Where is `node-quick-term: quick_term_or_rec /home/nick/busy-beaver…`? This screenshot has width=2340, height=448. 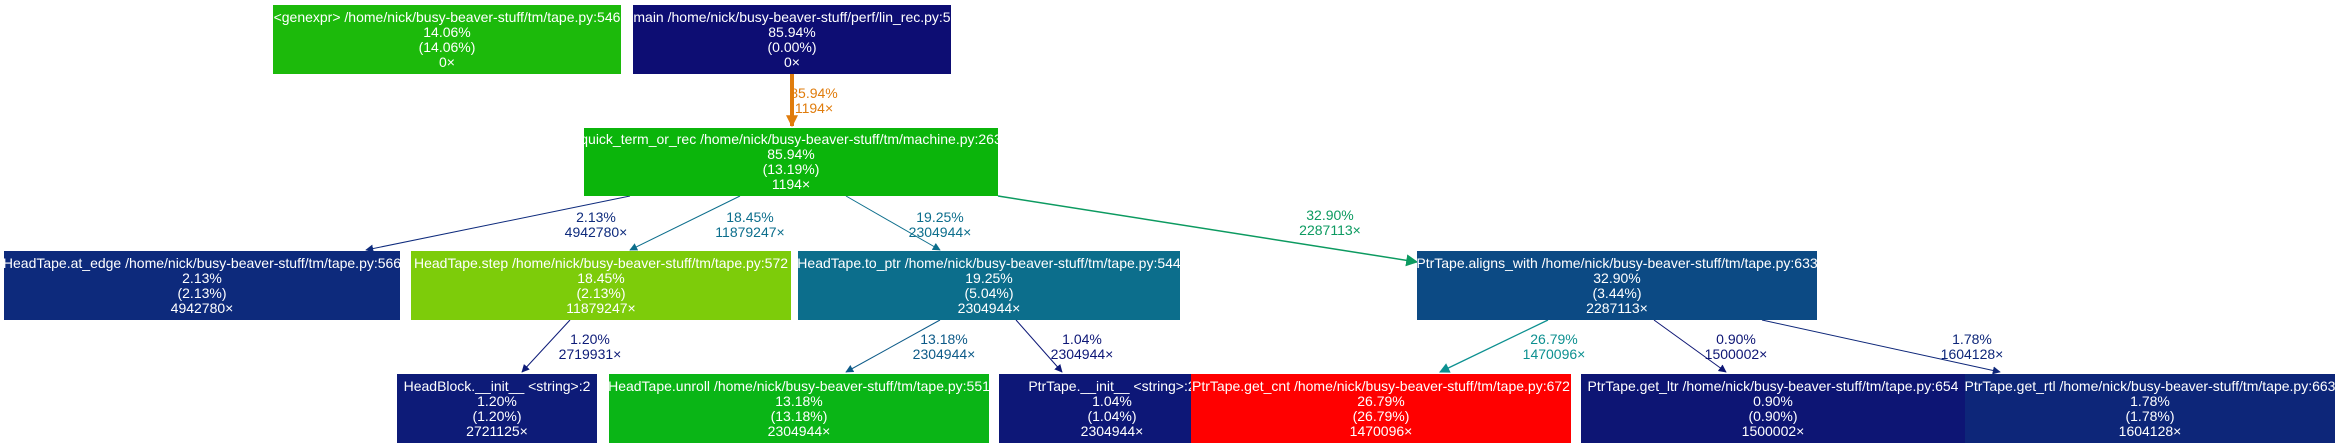 node-quick-term: quick_term_or_rec /home/nick/busy-beaver… is located at coordinates (791, 162).